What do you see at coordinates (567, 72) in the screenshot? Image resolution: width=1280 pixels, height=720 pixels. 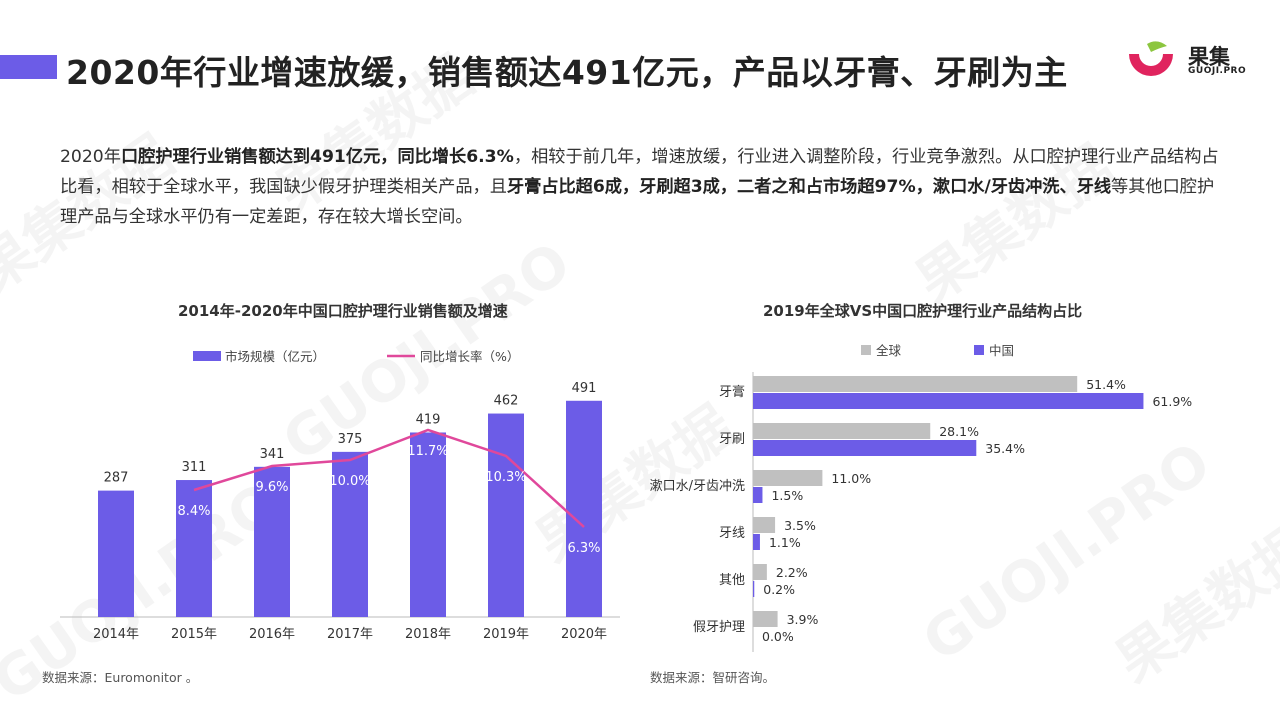 I see `page-title: 2020年行业增速放缓，销售额达491亿元，产品以牙膏、牙刷为主` at bounding box center [567, 72].